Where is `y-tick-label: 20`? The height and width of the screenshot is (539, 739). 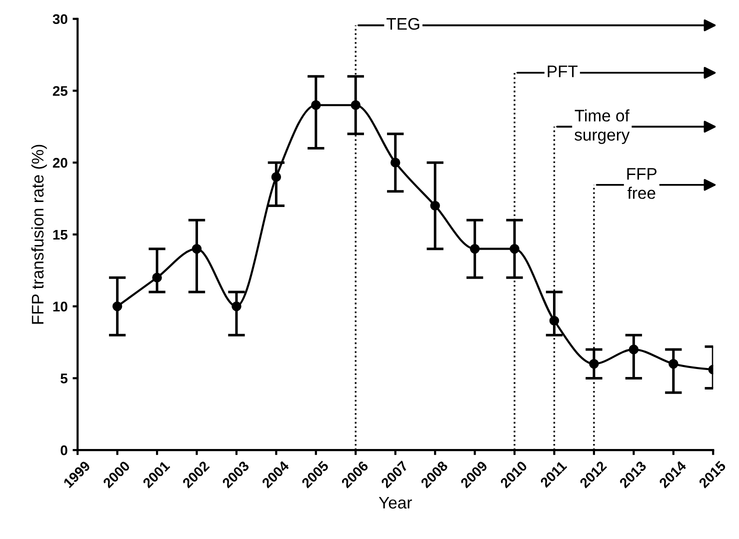
y-tick-label: 20 is located at coordinates (60, 163).